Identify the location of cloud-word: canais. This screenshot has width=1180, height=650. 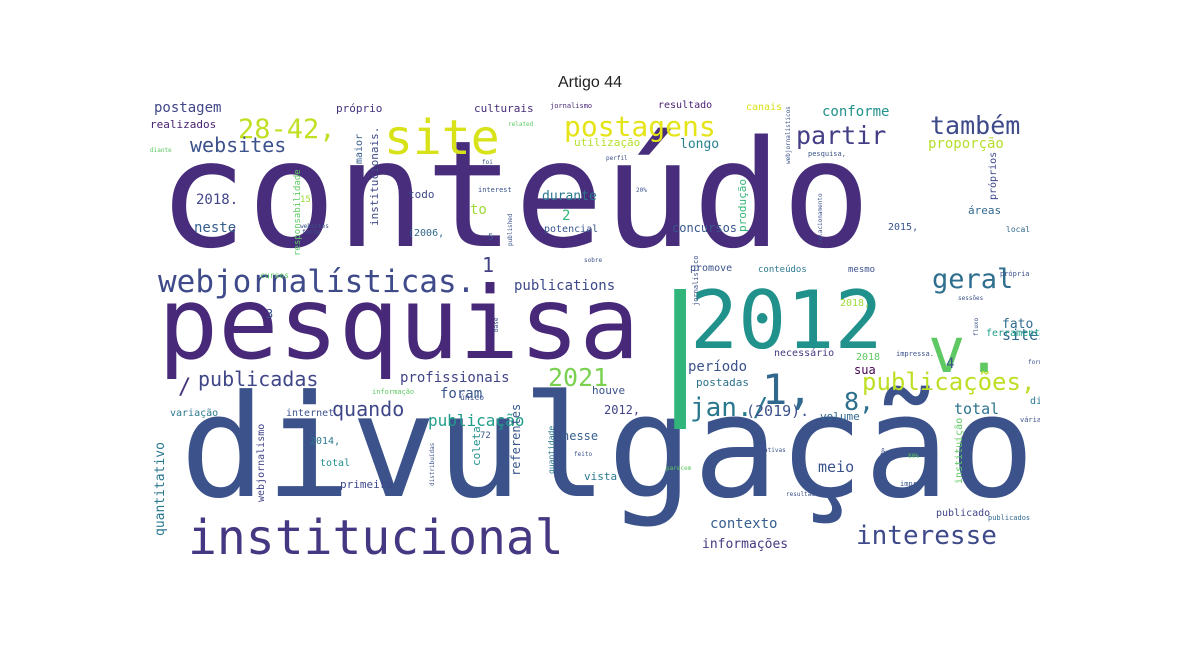
(764, 107).